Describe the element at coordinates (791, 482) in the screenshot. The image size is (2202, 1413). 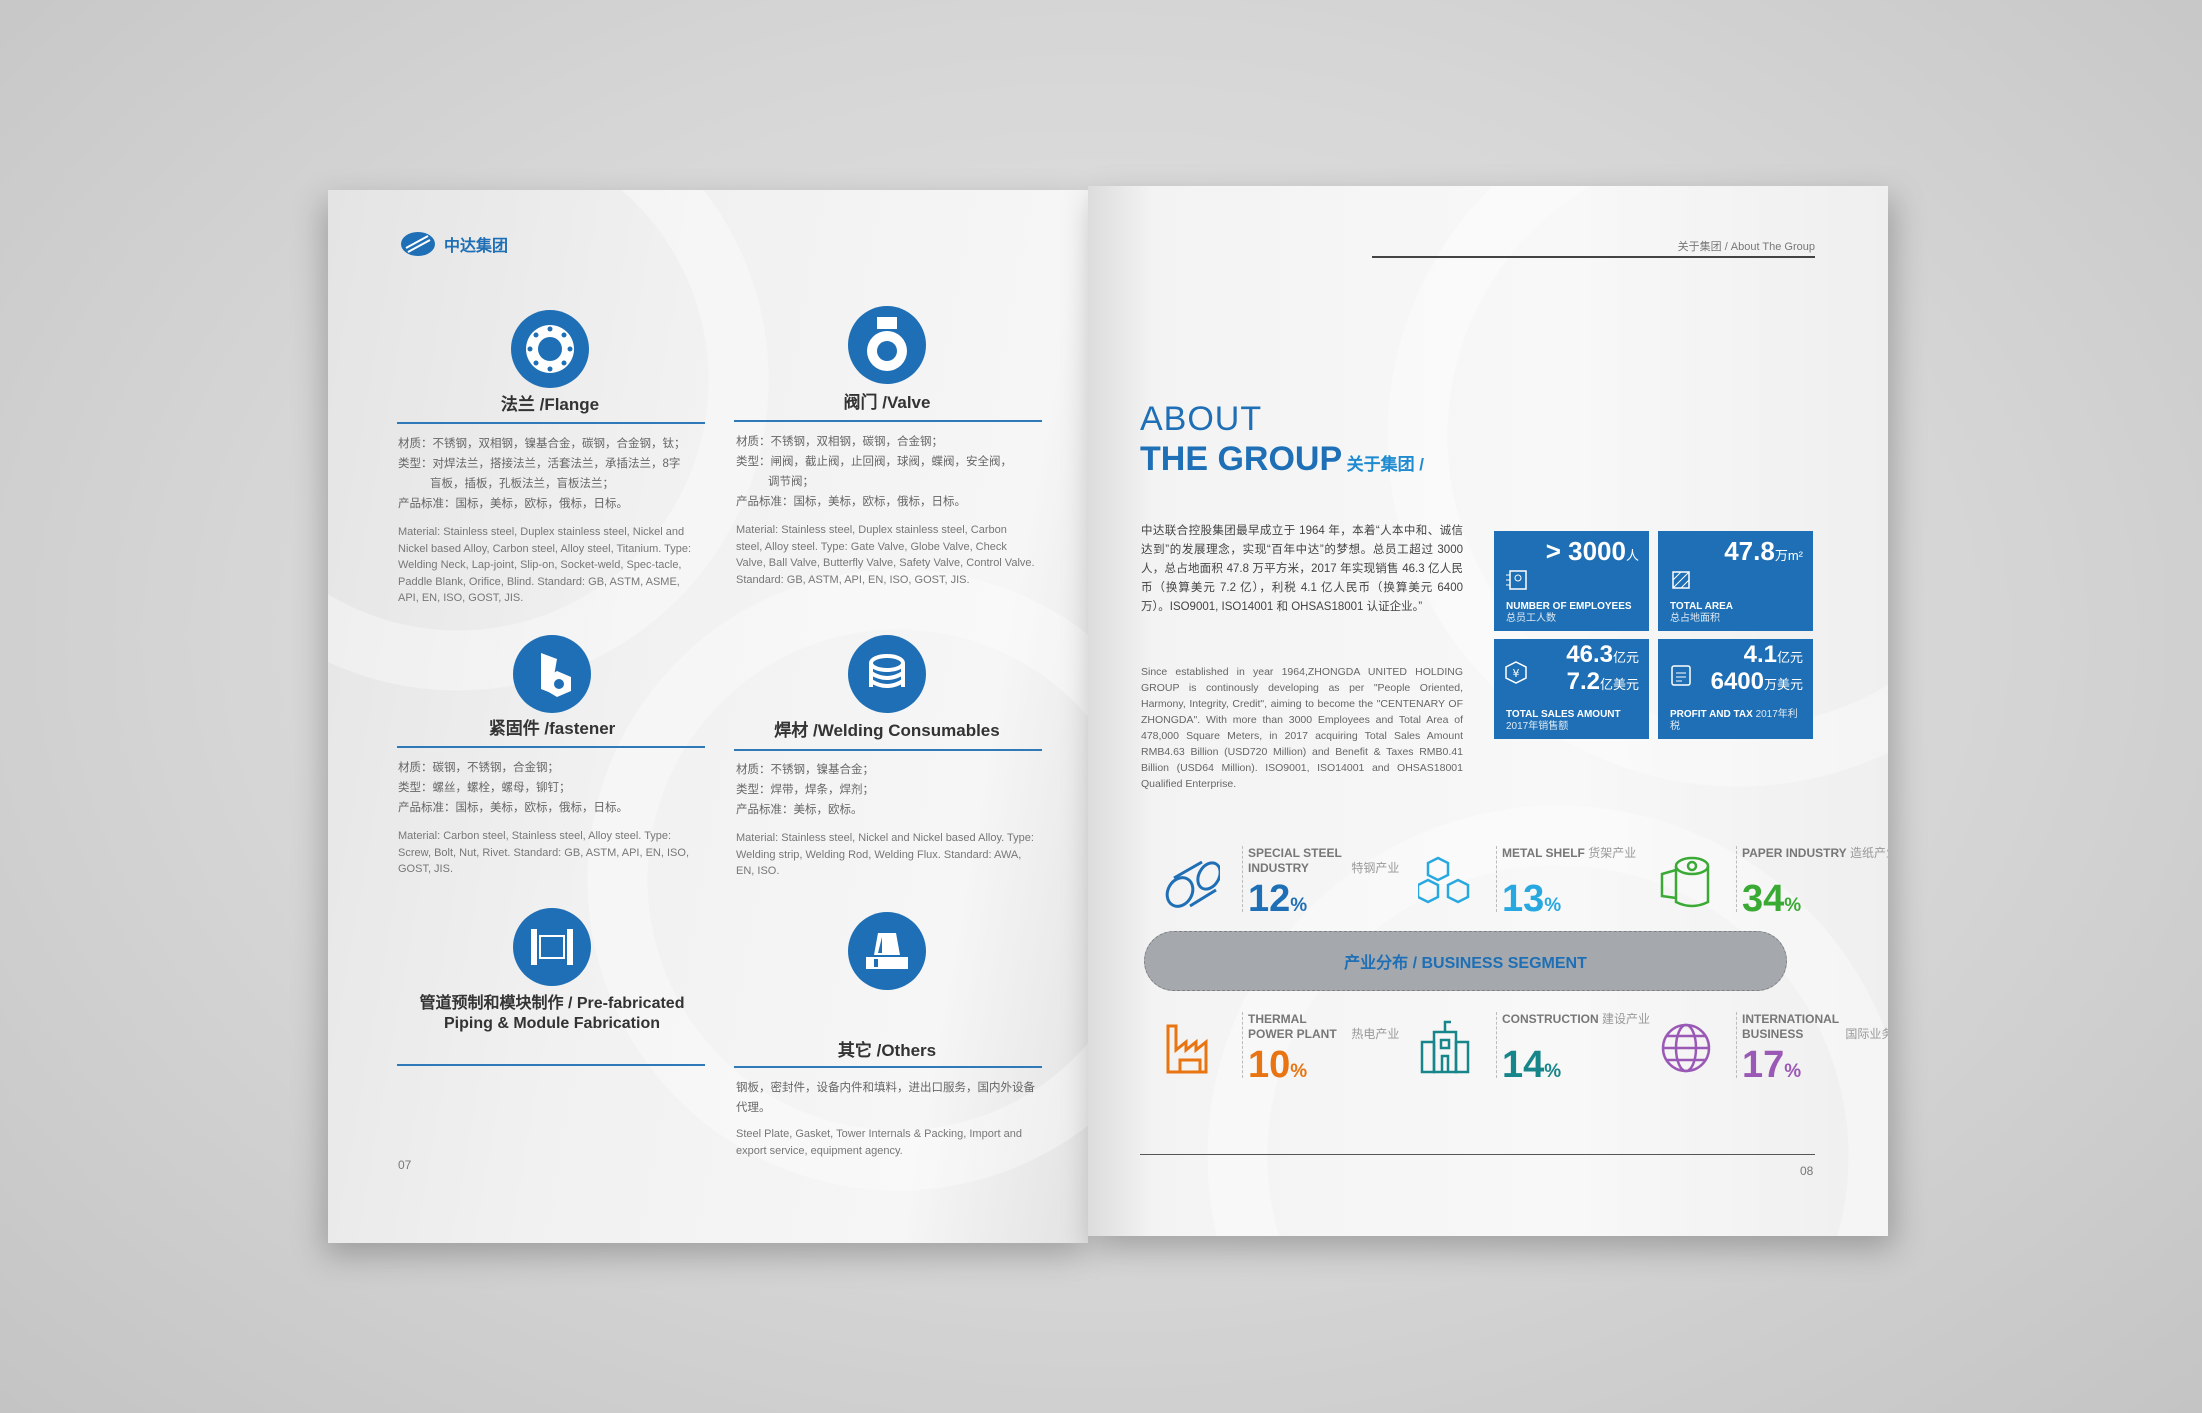
I see `text-line: 调节阀；` at that location.